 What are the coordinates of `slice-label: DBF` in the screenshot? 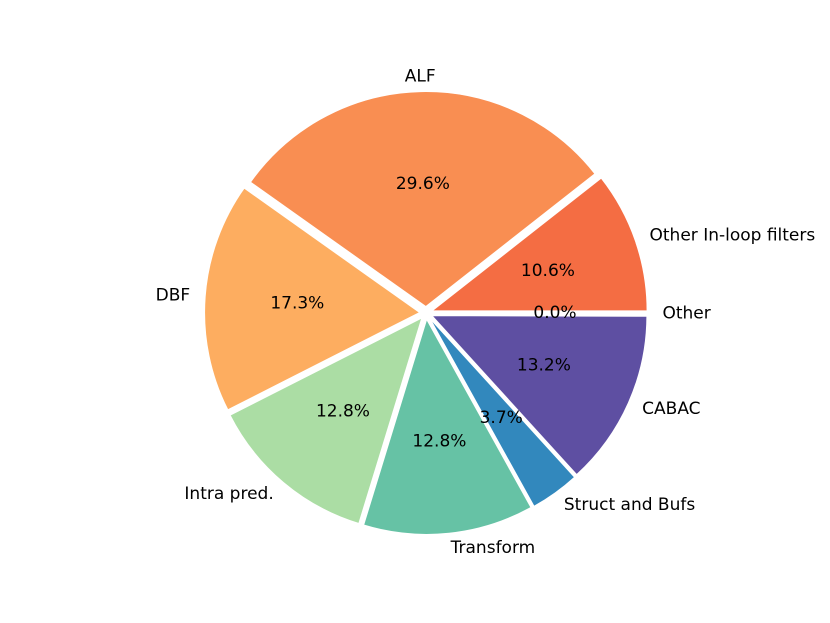 It's located at (173, 296).